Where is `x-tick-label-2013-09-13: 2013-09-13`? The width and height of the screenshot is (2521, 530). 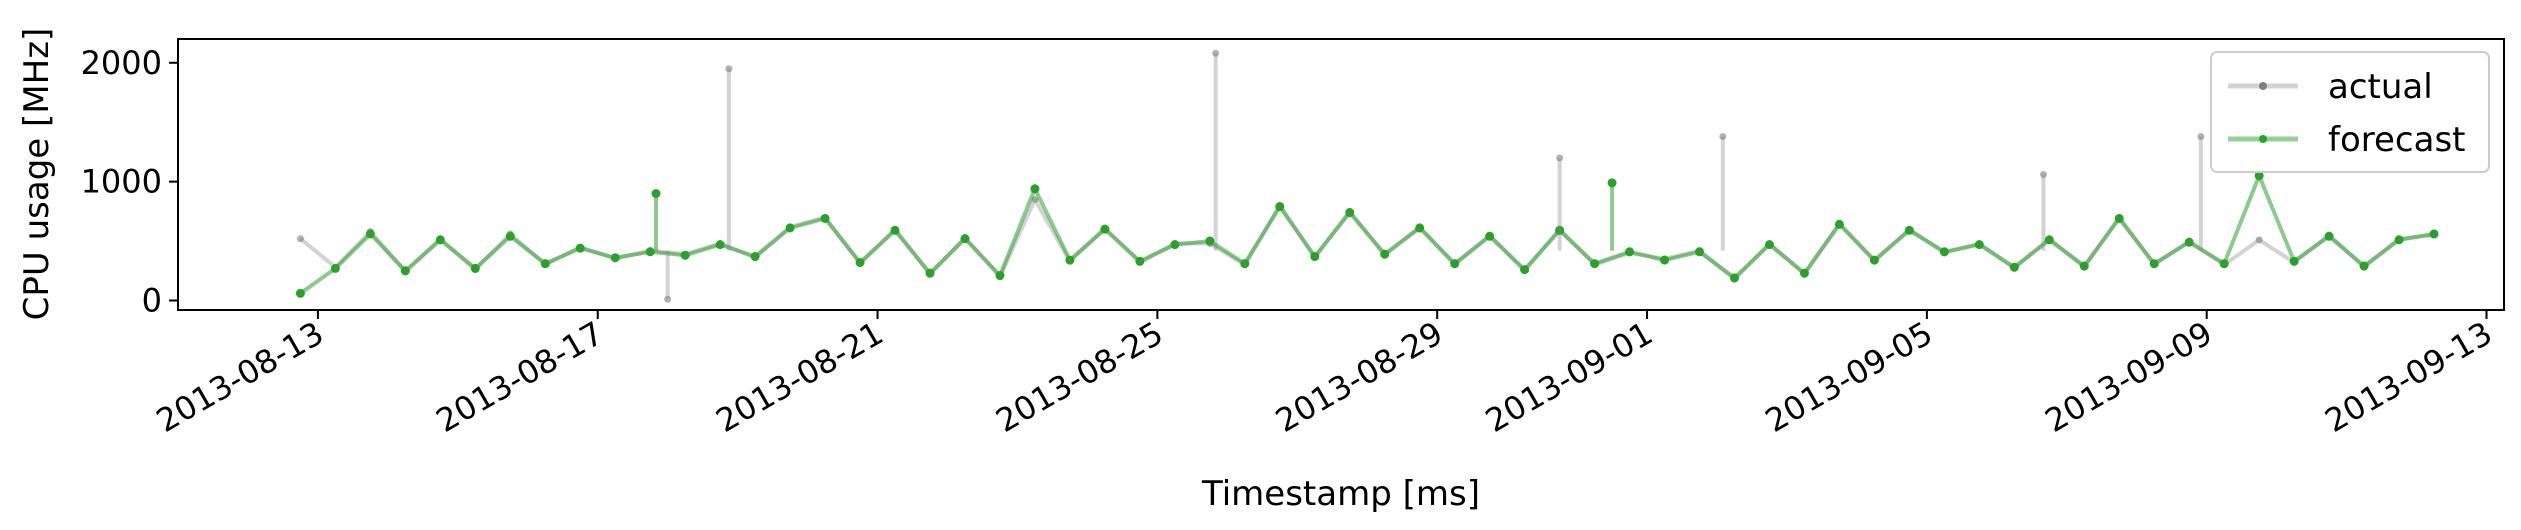 x-tick-label-2013-09-13: 2013-09-13 is located at coordinates (2408, 377).